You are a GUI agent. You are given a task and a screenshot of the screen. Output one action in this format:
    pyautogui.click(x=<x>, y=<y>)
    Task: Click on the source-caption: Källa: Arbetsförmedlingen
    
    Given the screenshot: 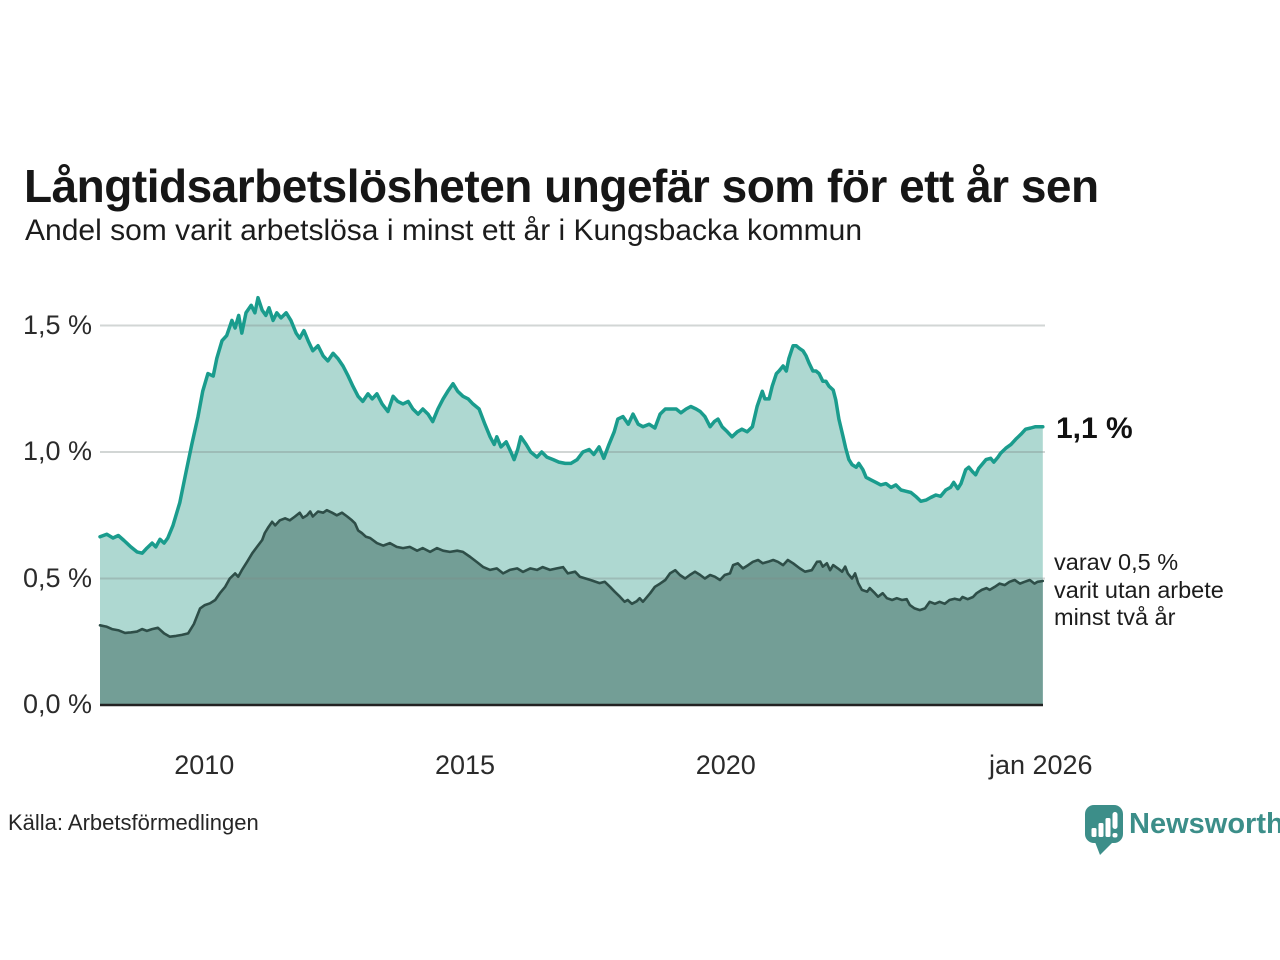 What is the action you would take?
    pyautogui.click(x=133, y=822)
    